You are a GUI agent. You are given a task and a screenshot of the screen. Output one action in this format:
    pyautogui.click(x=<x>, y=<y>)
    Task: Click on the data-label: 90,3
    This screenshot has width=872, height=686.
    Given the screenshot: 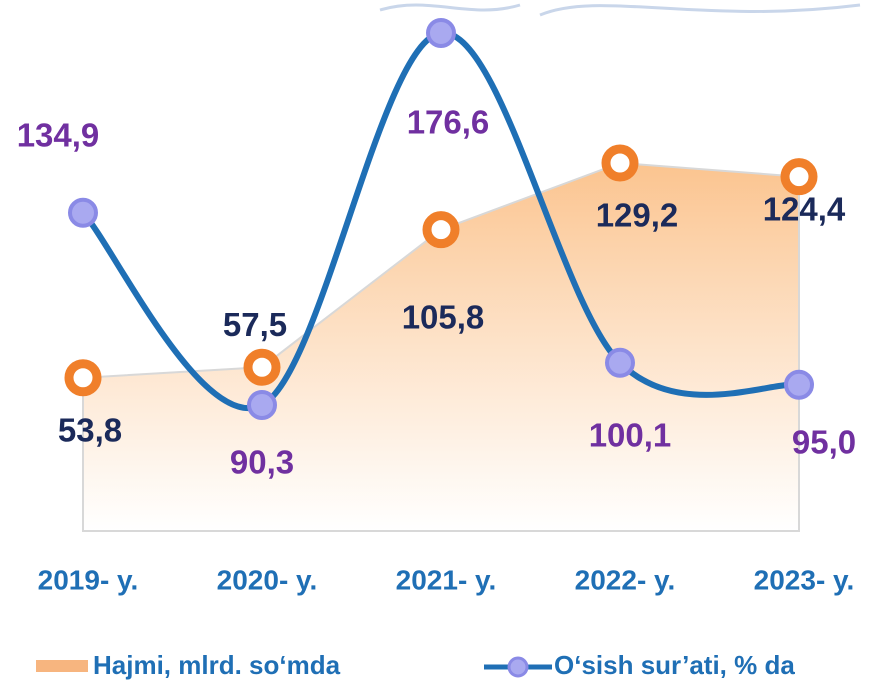 What is the action you would take?
    pyautogui.click(x=262, y=462)
    